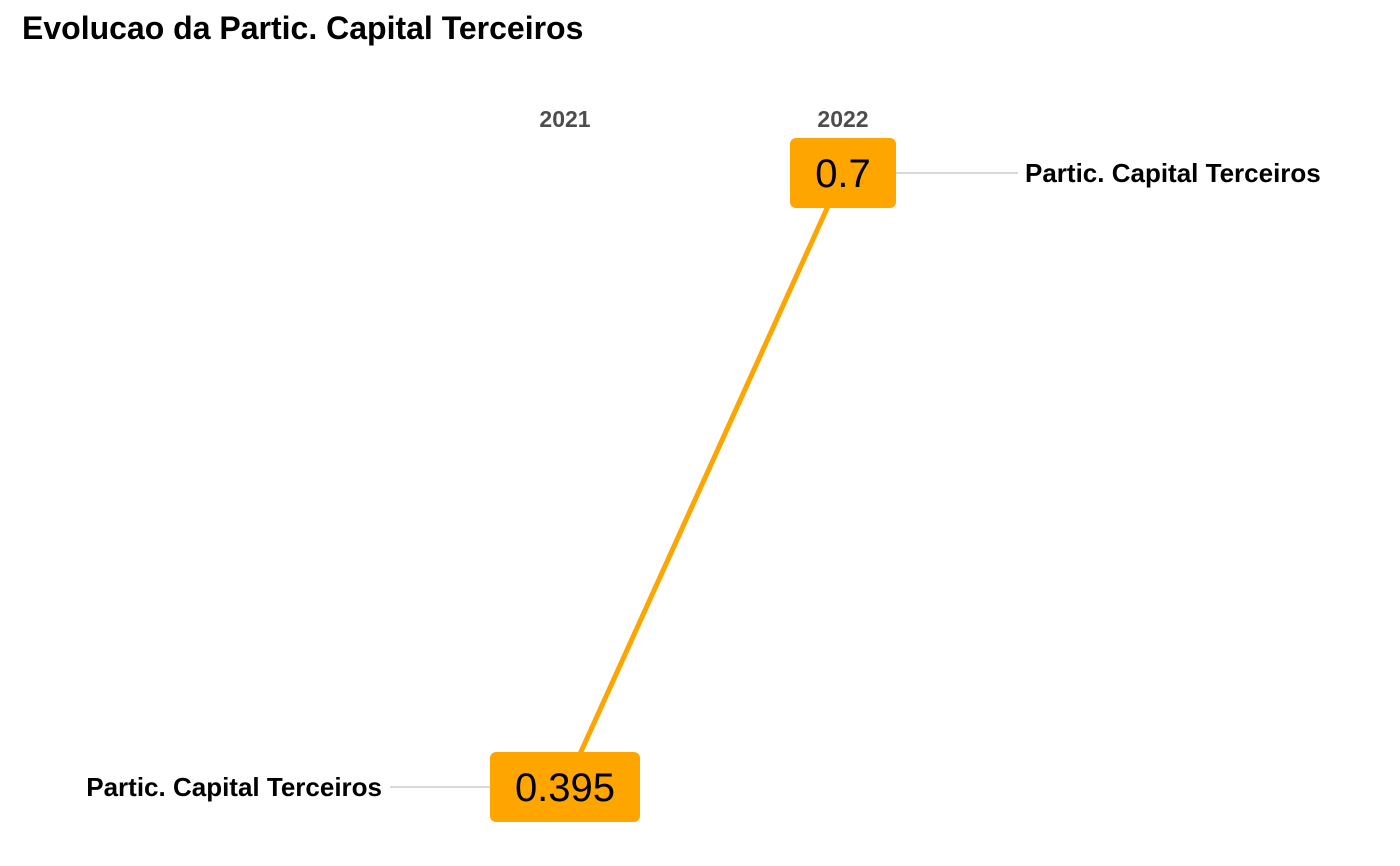 The height and width of the screenshot is (866, 1400). What do you see at coordinates (703, 119) in the screenshot?
I see `year-labels: 2021 2022` at bounding box center [703, 119].